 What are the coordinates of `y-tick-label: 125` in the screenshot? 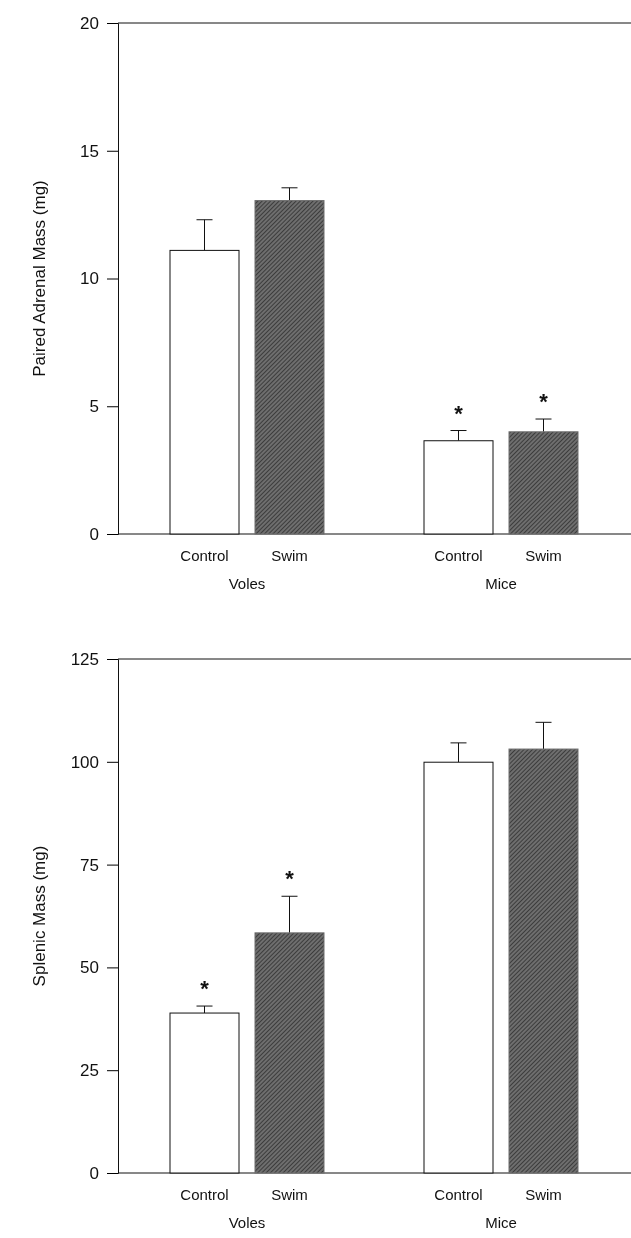 It's located at (84, 659).